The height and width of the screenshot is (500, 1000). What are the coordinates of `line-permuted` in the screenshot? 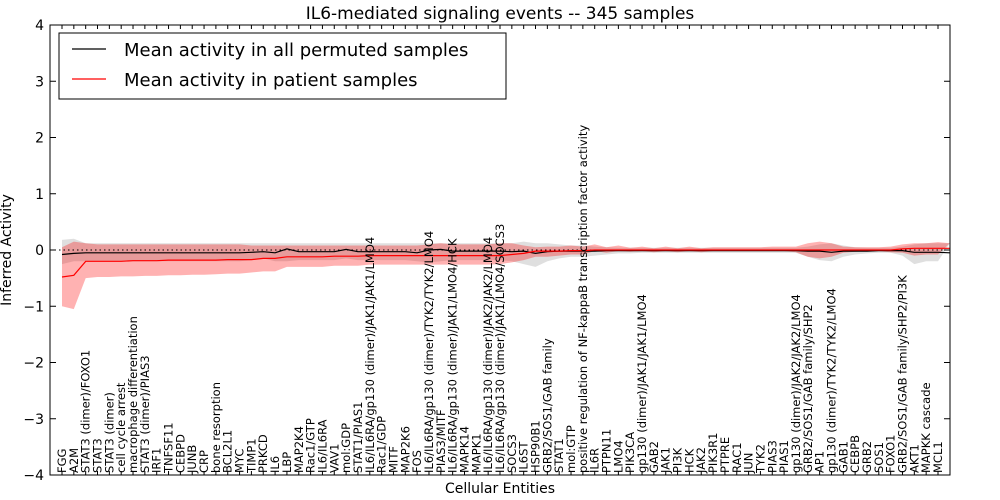 It's located at (505, 252).